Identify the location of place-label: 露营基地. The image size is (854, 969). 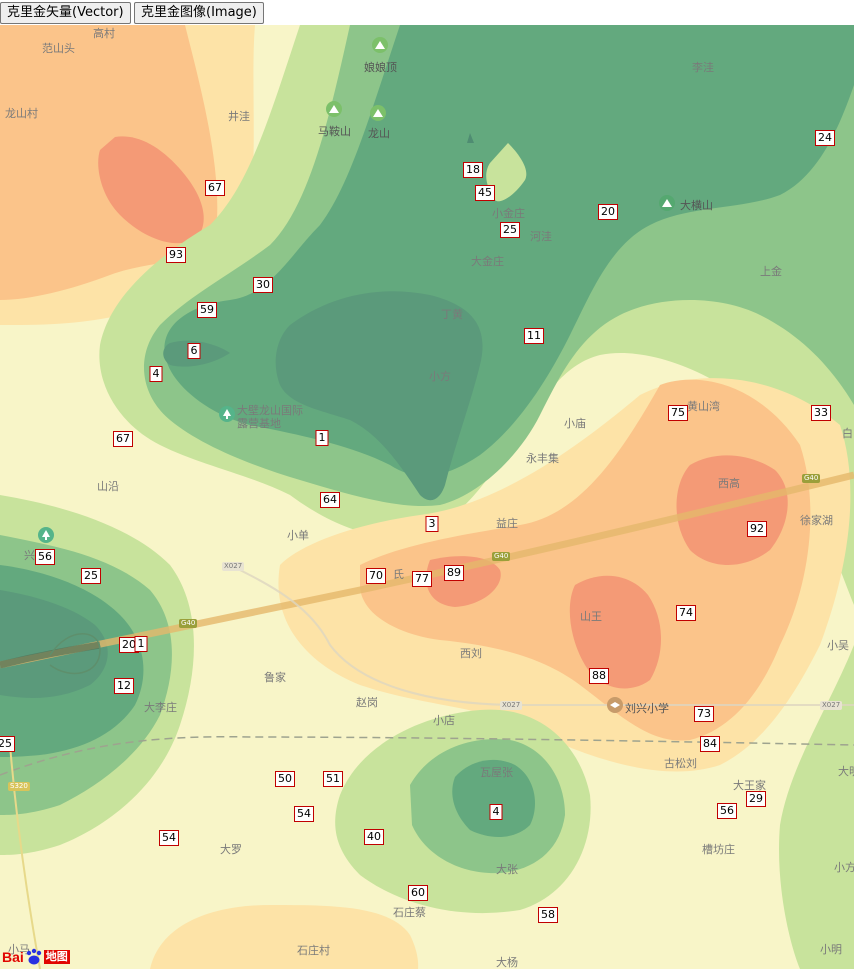
(259, 423).